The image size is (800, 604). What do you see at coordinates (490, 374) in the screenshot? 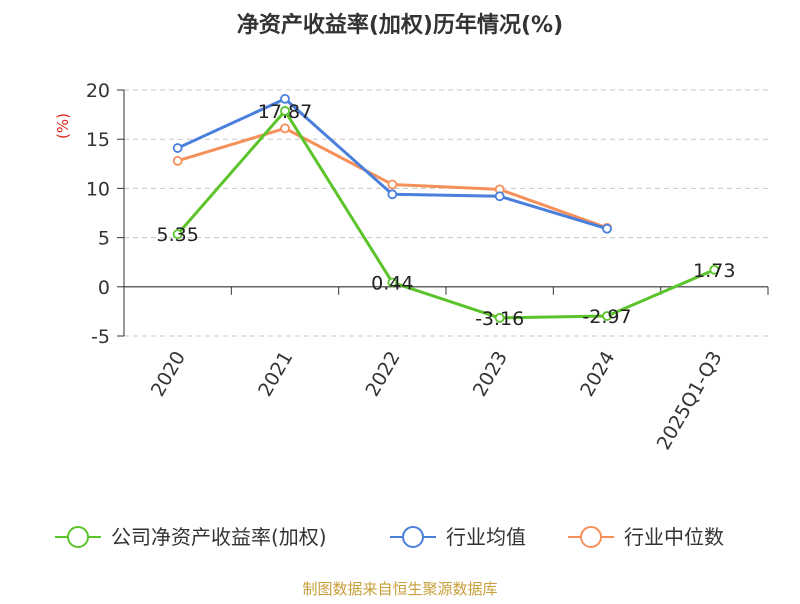
I see `x-tick-label: 2023` at bounding box center [490, 374].